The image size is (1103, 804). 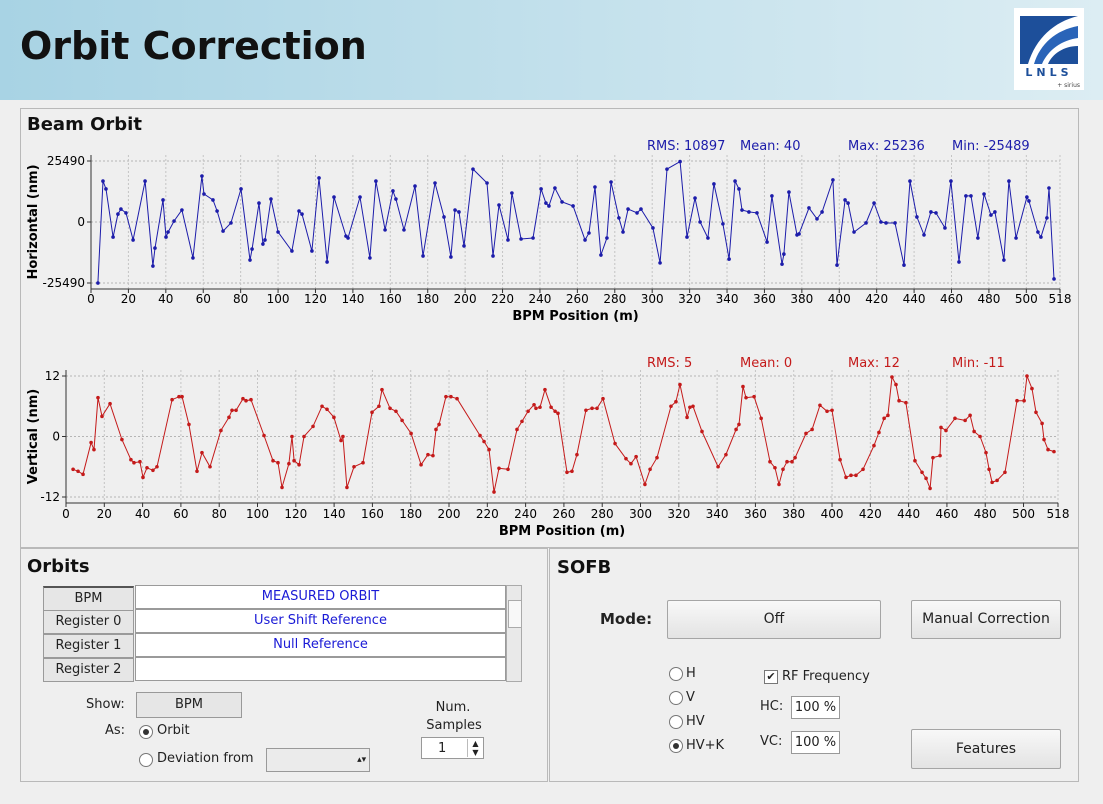 I want to click on logo: LNLS + sirius, so click(x=1049, y=49).